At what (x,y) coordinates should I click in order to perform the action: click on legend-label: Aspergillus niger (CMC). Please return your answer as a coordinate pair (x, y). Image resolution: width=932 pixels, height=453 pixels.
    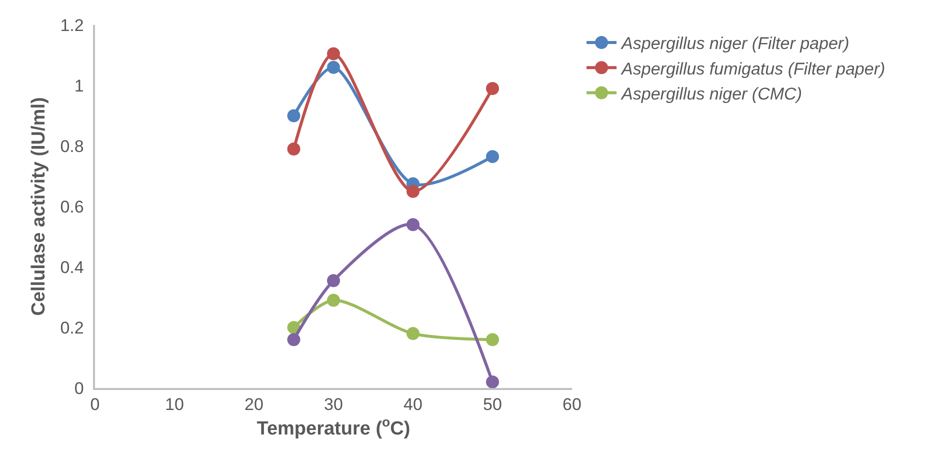
    Looking at the image, I should click on (711, 94).